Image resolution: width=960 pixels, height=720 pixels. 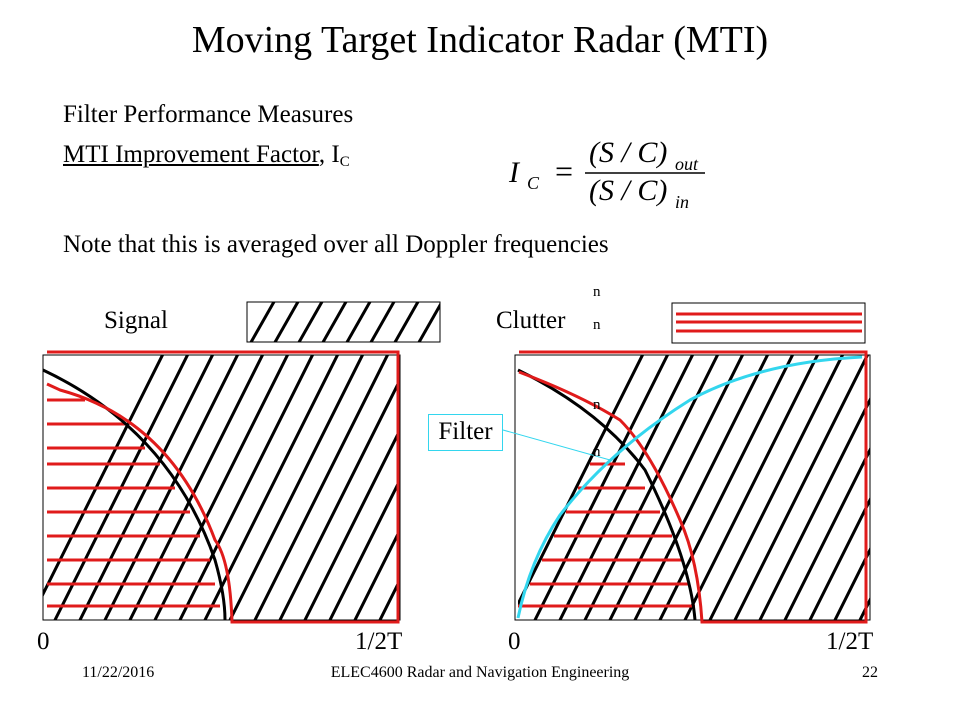 I want to click on formula-denominator: (S / C), so click(x=628, y=190).